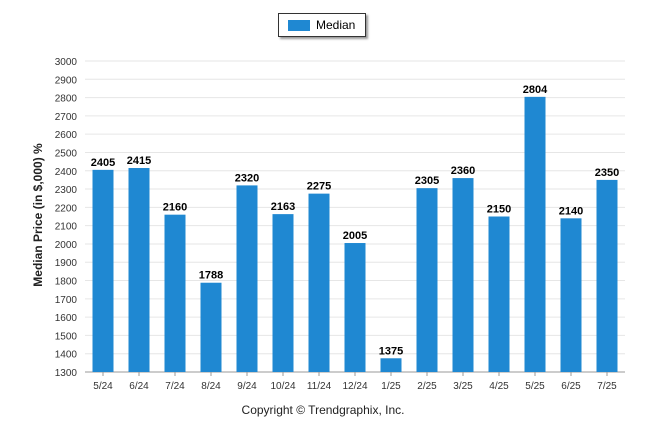  Describe the element at coordinates (103, 270) in the screenshot. I see `bar-5/24` at that location.